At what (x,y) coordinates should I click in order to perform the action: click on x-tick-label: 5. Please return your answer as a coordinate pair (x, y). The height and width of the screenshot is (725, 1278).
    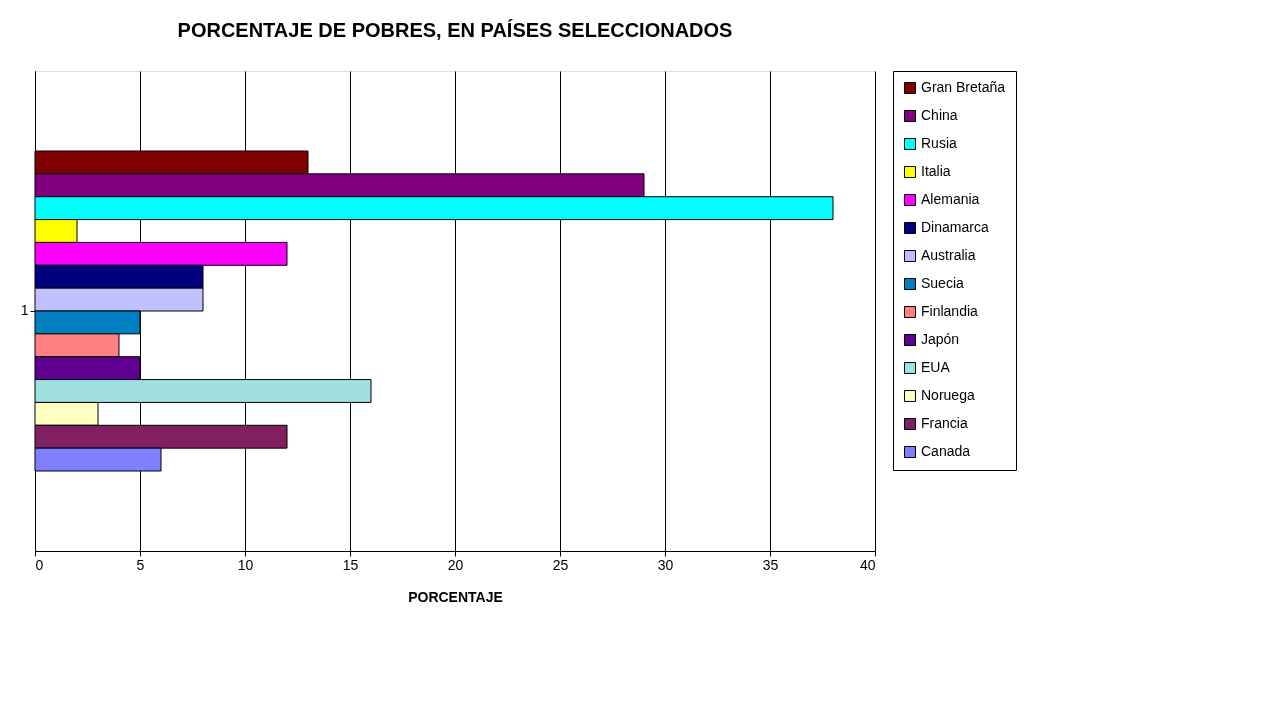
    Looking at the image, I should click on (140, 564).